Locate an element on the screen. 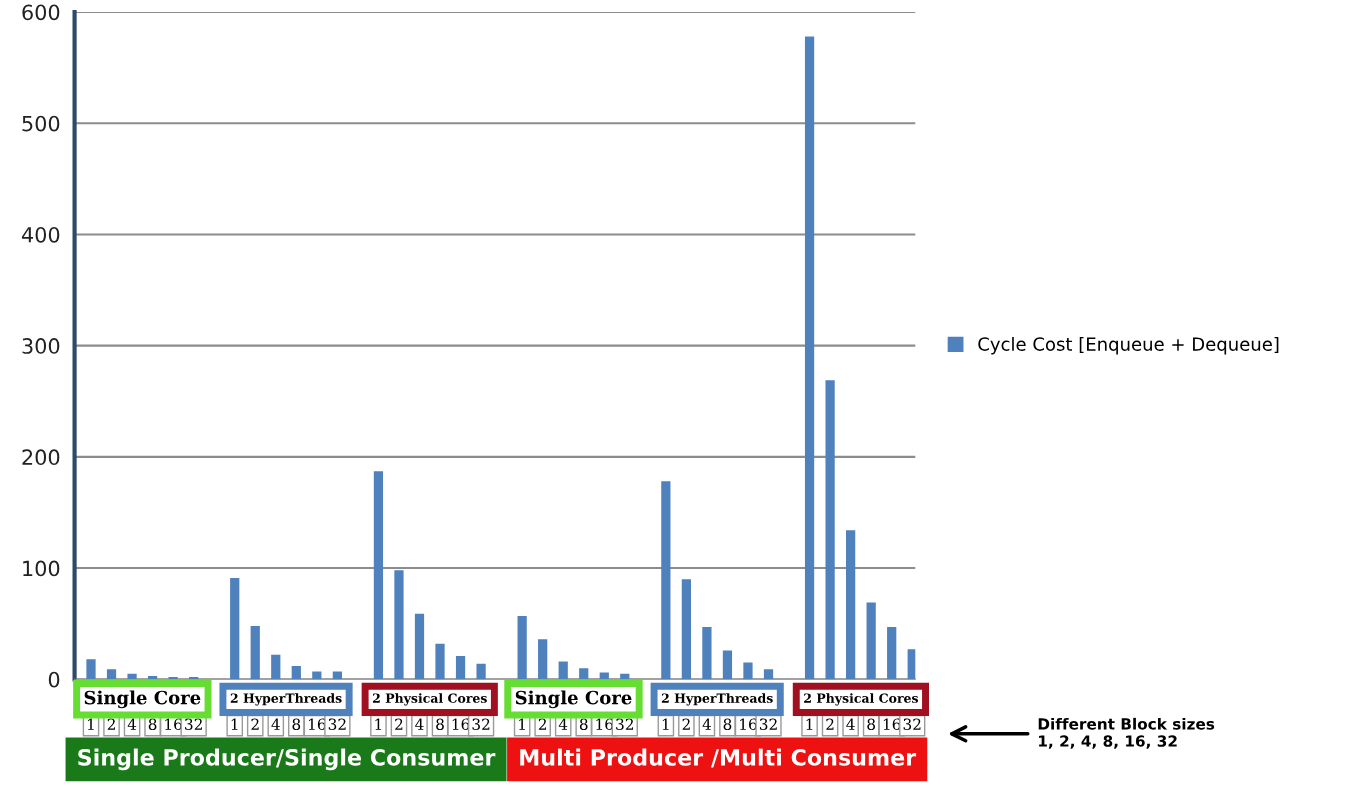  y-tick-label: 500 is located at coordinates (41, 123).